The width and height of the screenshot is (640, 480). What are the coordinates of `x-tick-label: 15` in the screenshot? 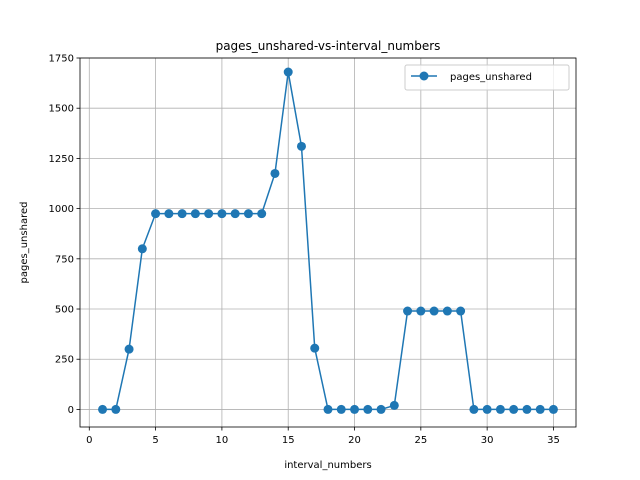 It's located at (288, 440).